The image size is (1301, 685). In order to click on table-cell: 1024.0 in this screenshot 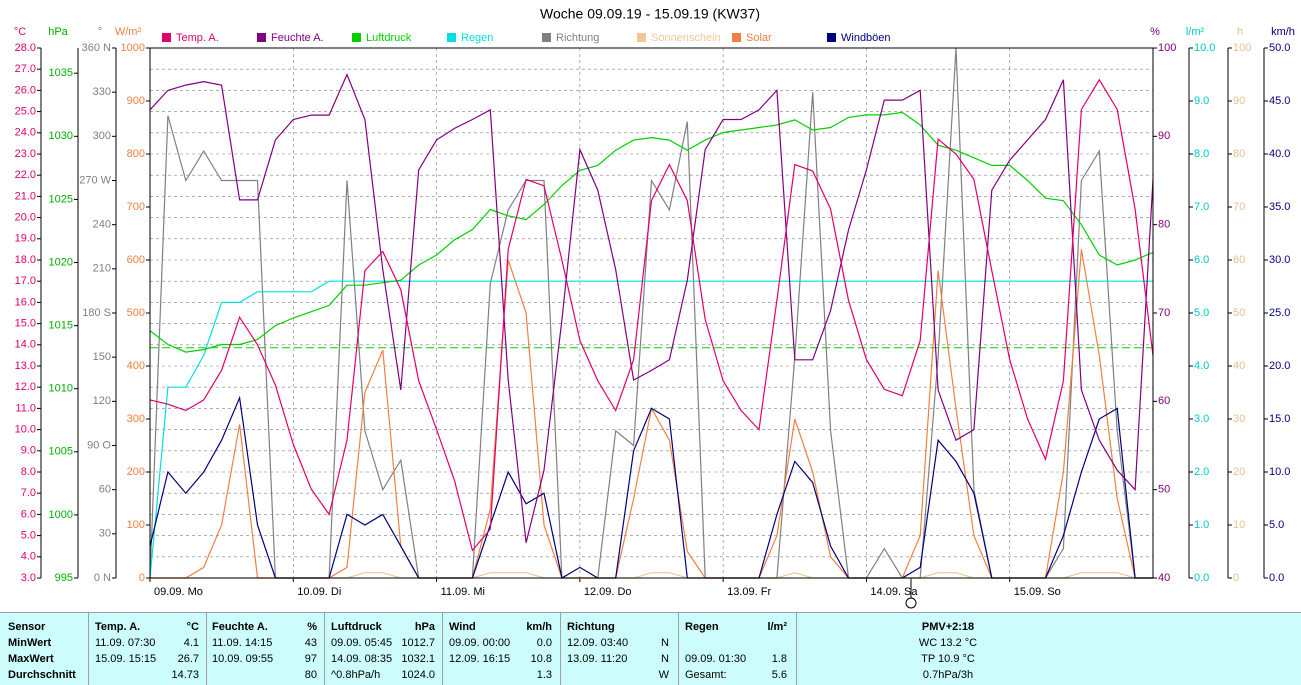, I will do `click(418, 675)`.